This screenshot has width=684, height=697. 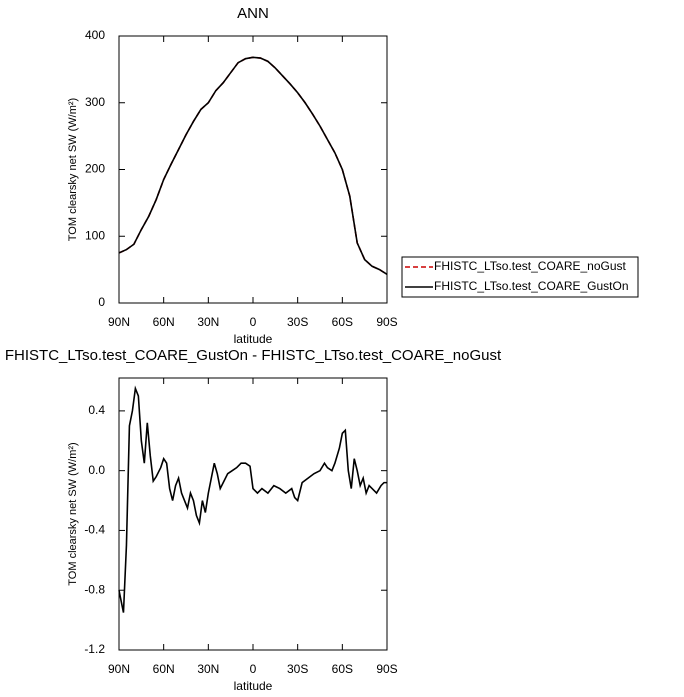 What do you see at coordinates (96, 470) in the screenshot?
I see `y-tick-label: 0.0` at bounding box center [96, 470].